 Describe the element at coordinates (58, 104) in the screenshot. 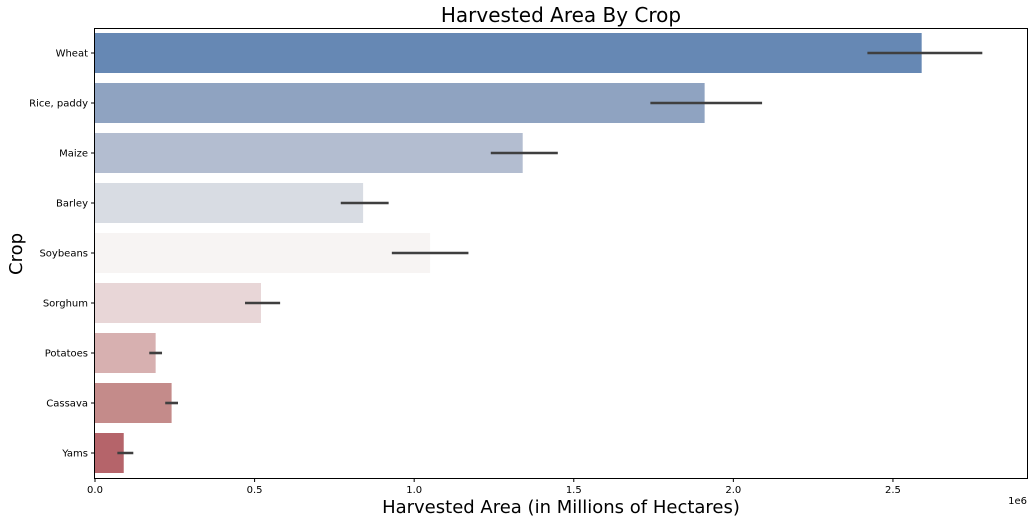

I see `y-tick-label-rice-paddy: Rice, paddy` at that location.